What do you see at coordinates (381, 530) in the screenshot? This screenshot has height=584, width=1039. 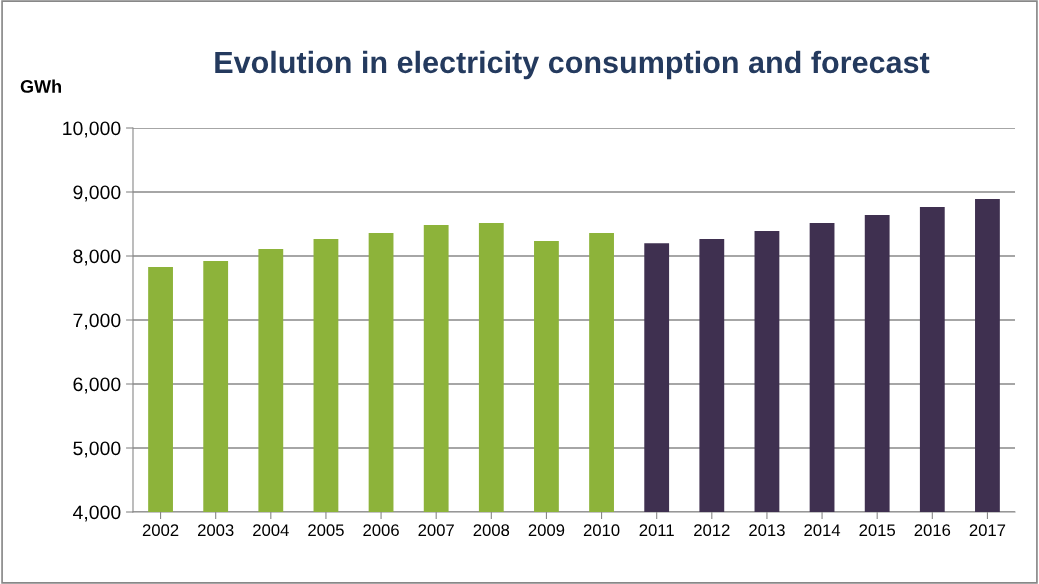 I see `x-tick-label: 2006` at bounding box center [381, 530].